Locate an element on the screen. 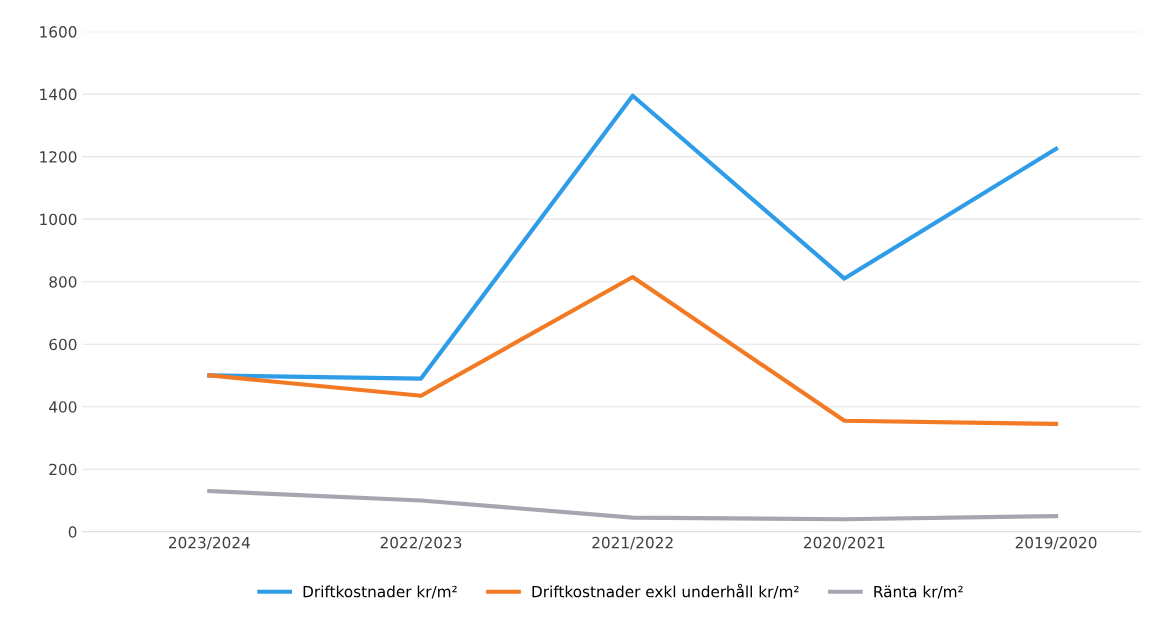  y-tick-label: 1200 is located at coordinates (58, 157).